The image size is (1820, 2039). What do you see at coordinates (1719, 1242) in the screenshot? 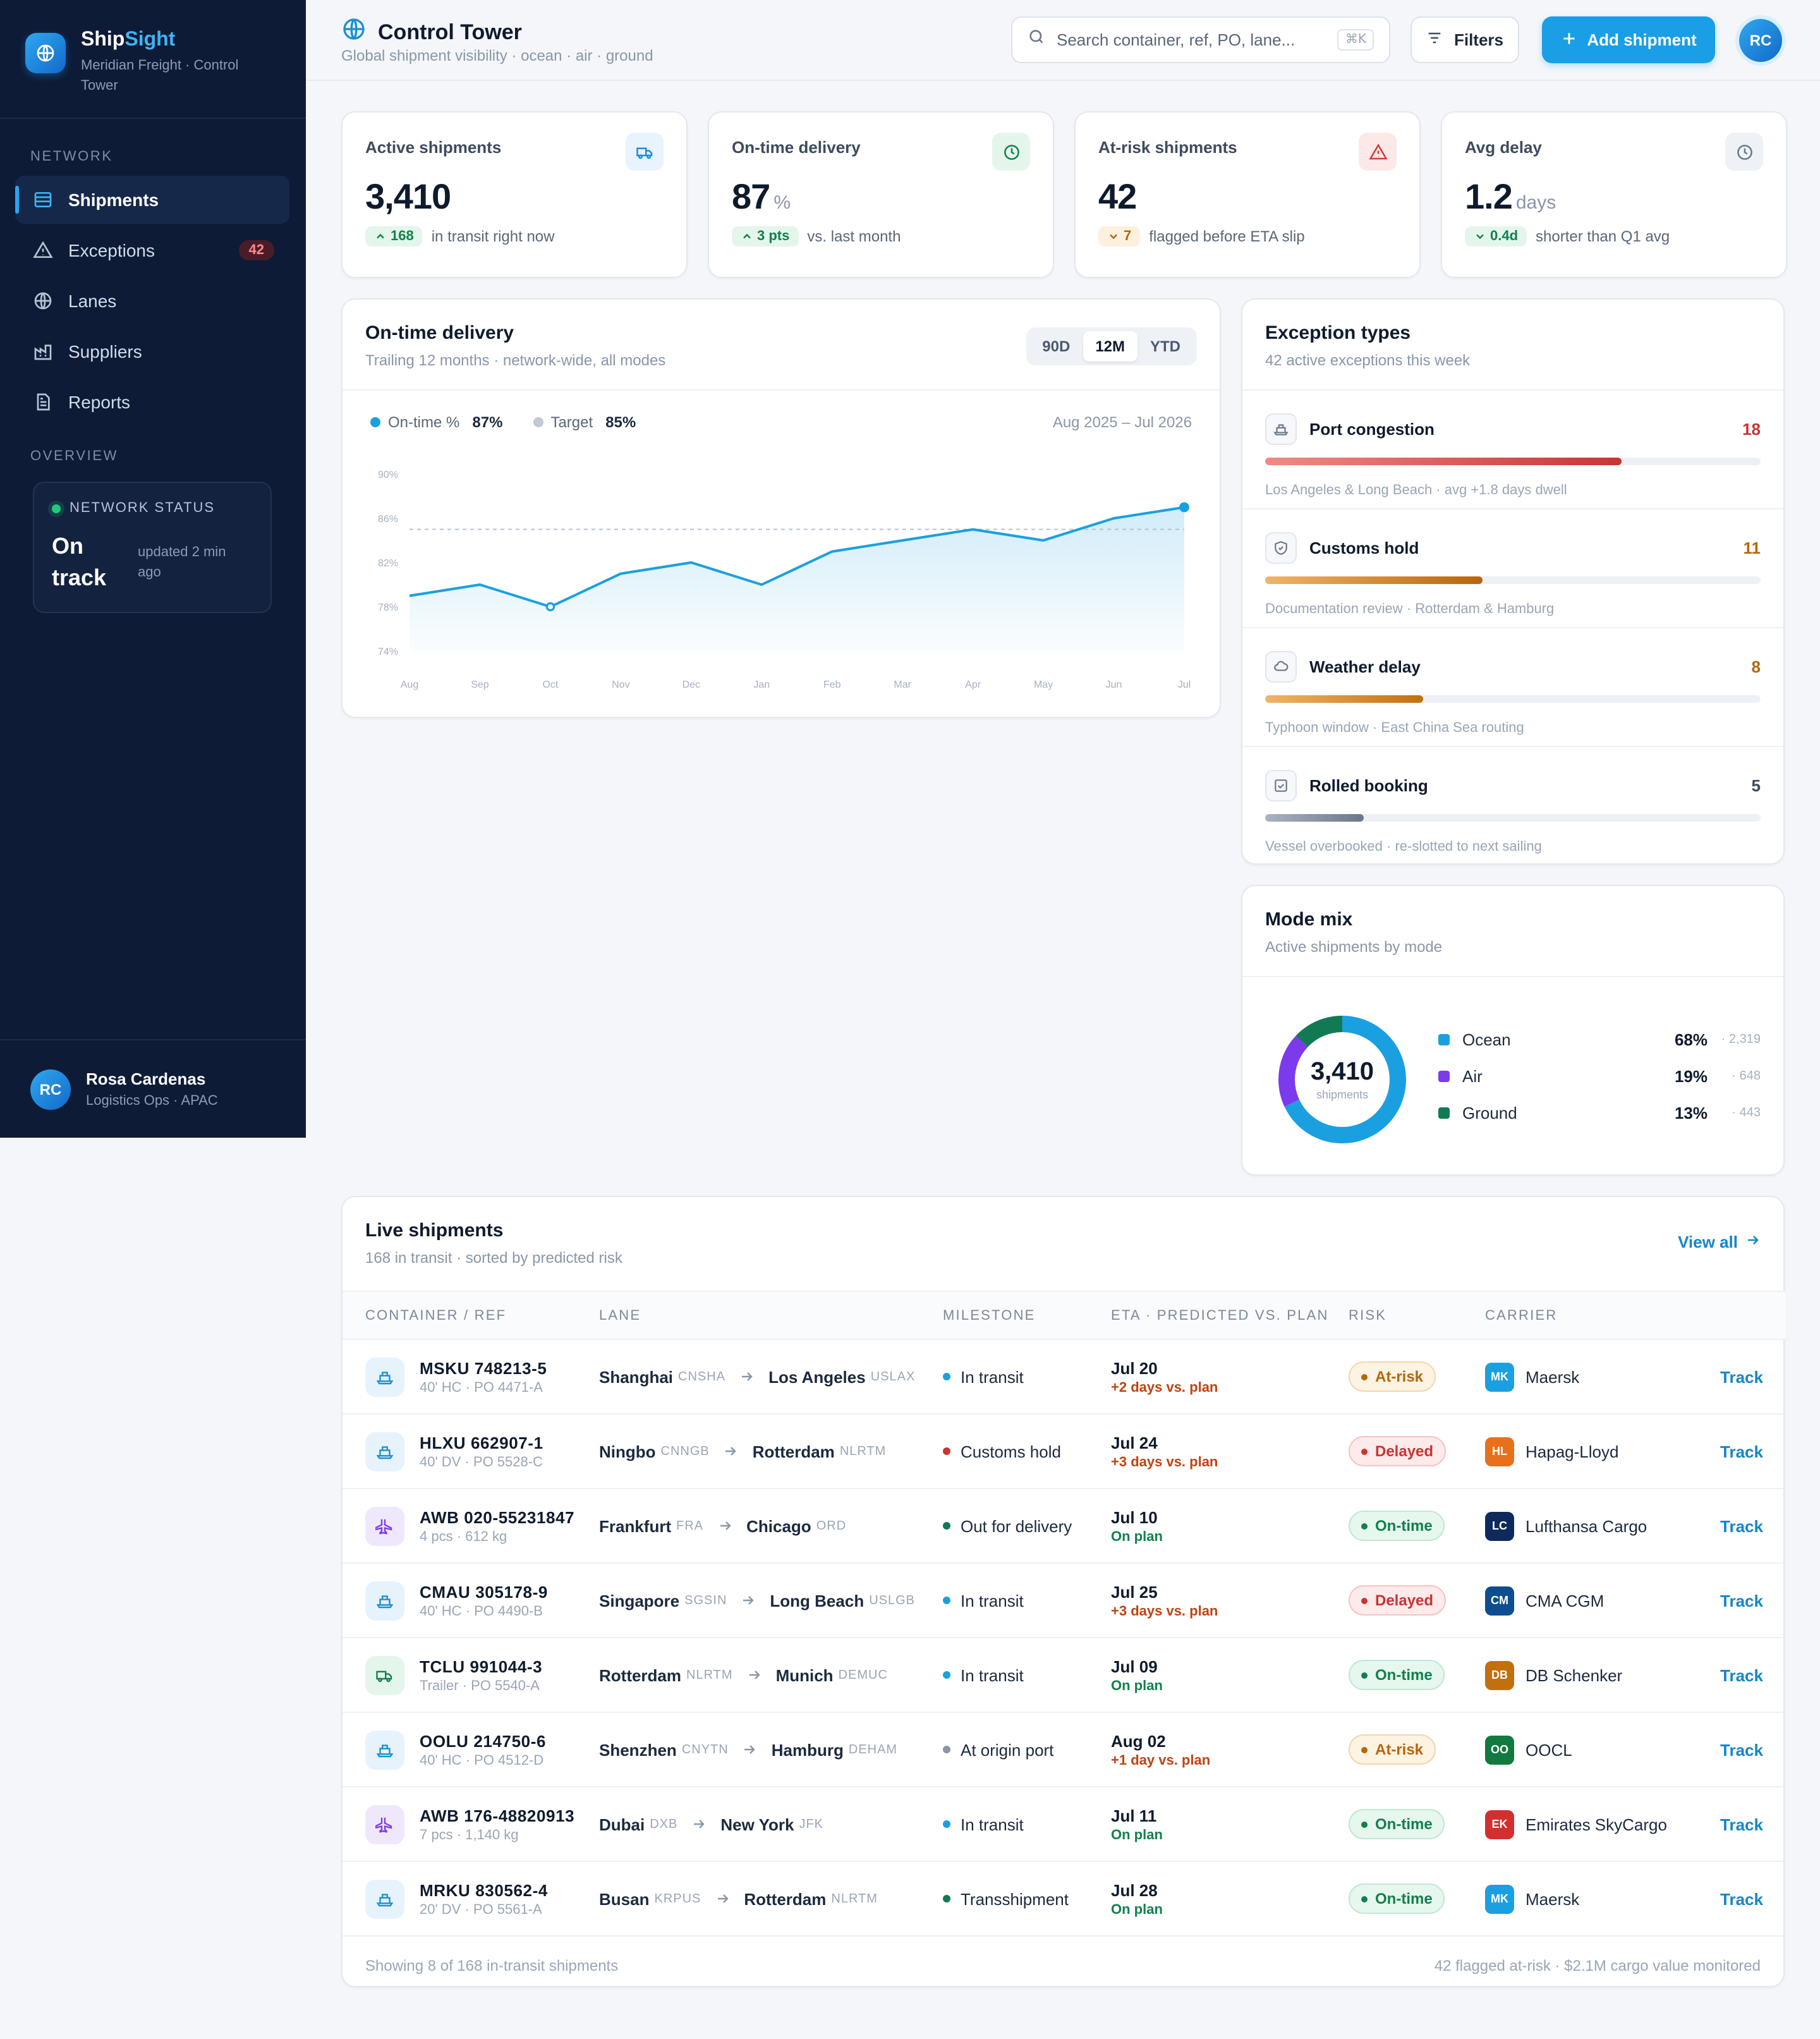
I see `view-all-link: View all` at bounding box center [1719, 1242].